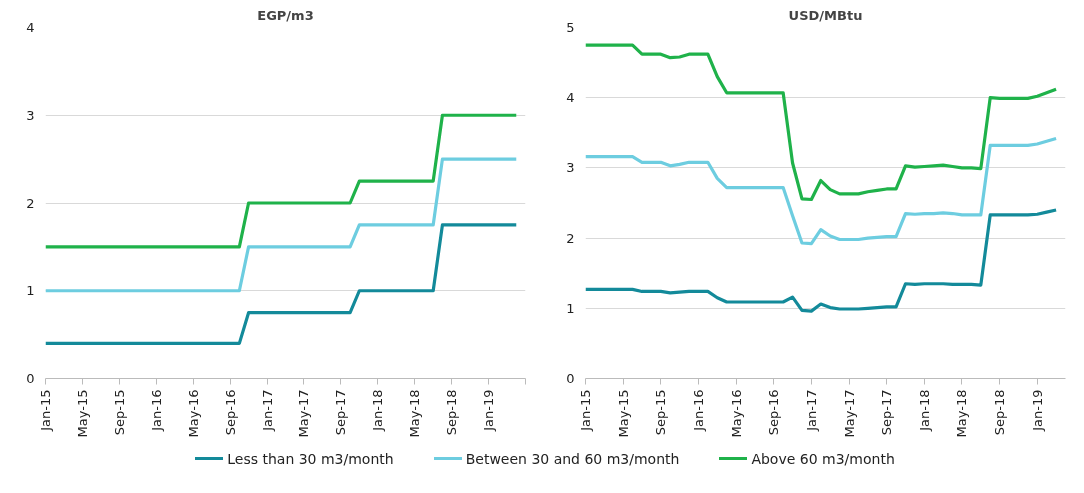  I want to click on y-tick-label: 5, so click(570, 27).